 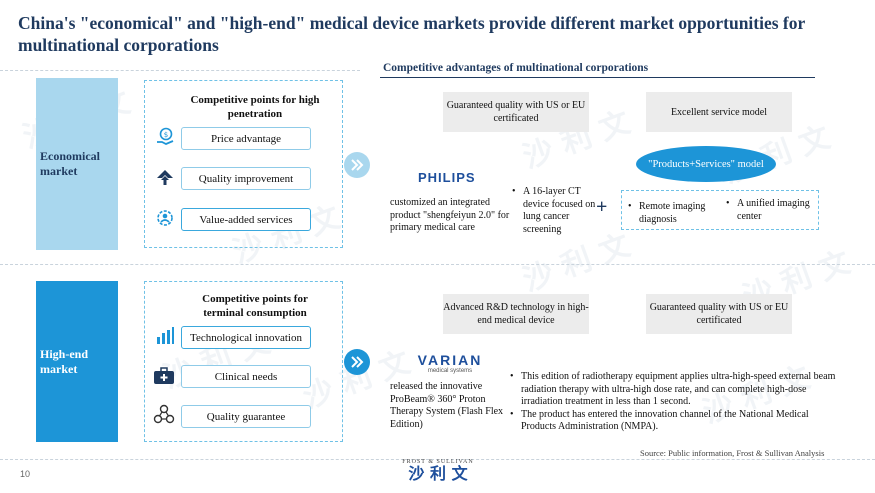 I want to click on upload-arrow-icon, so click(x=165, y=177).